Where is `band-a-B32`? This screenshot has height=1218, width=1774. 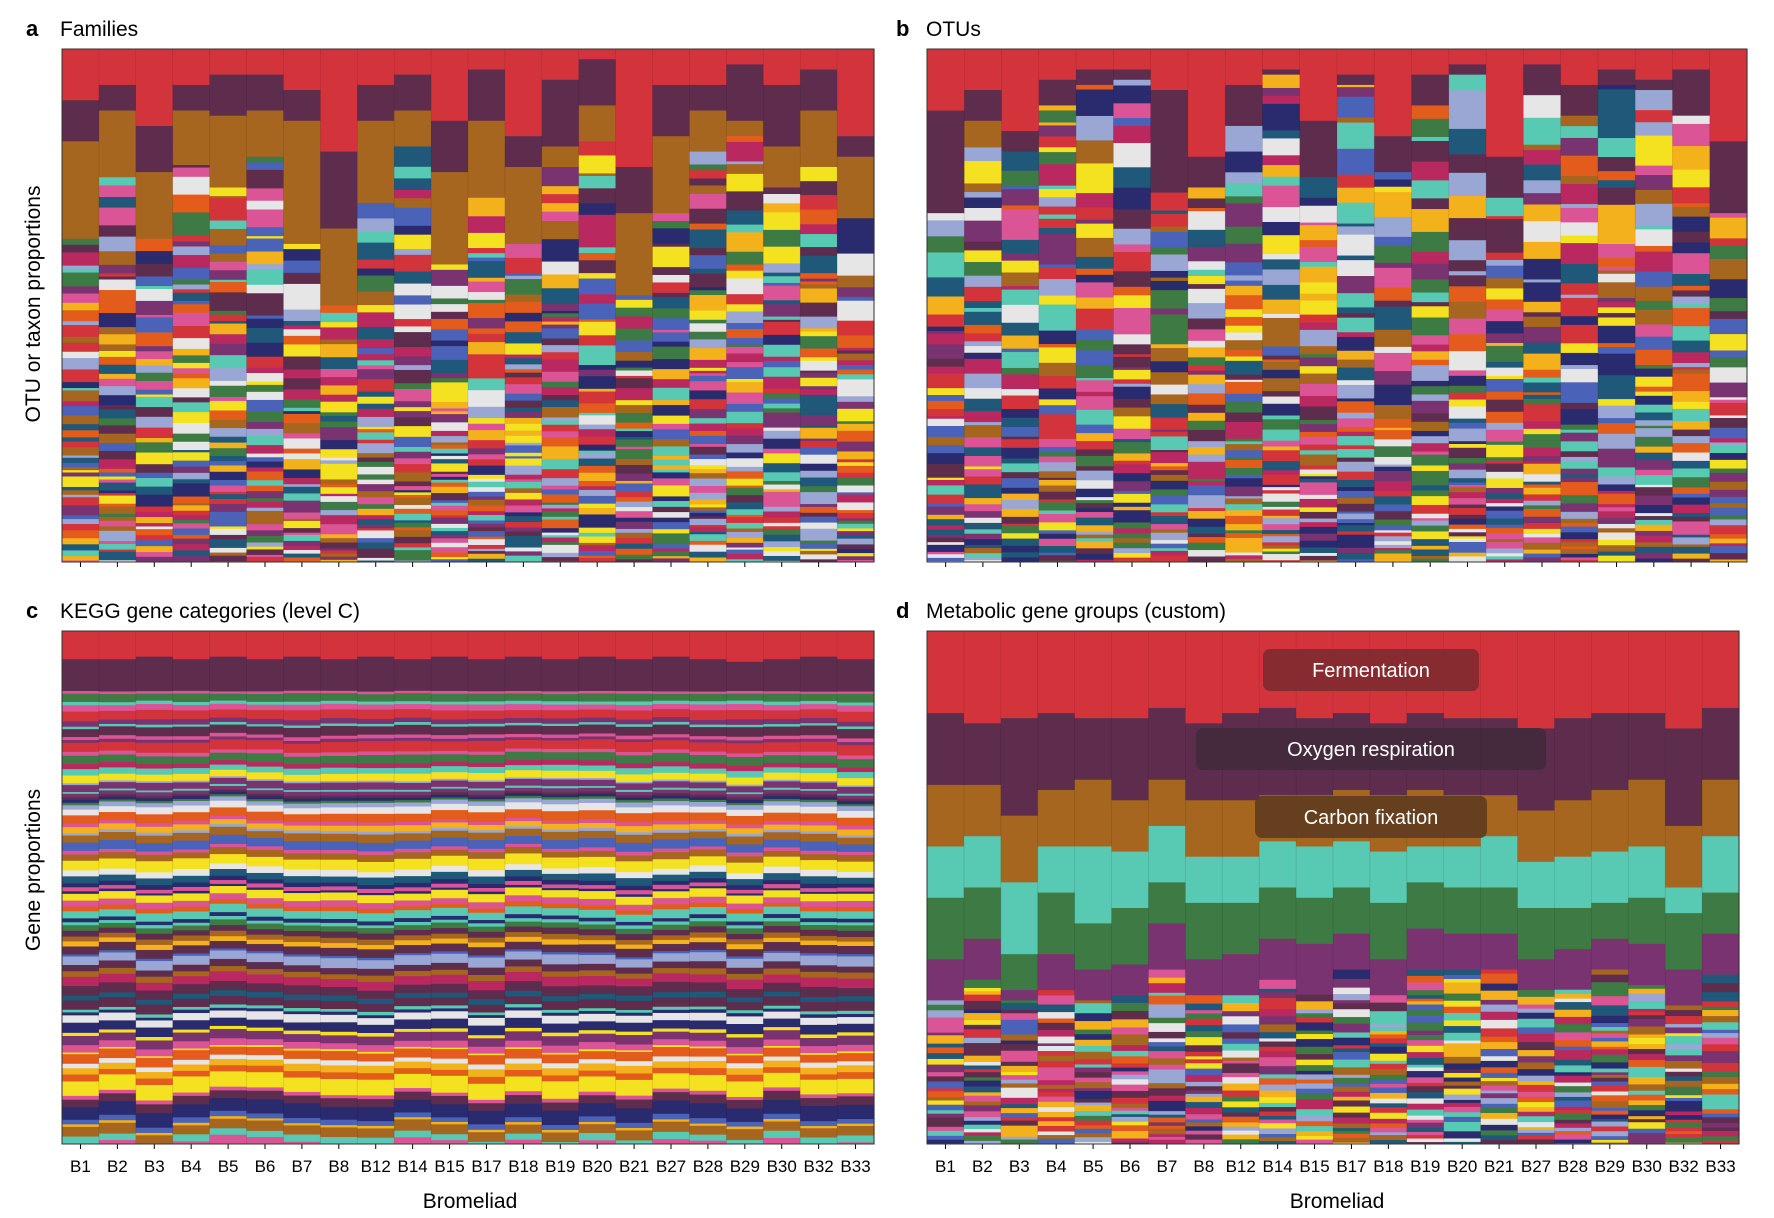
band-a-B32 is located at coordinates (819, 375).